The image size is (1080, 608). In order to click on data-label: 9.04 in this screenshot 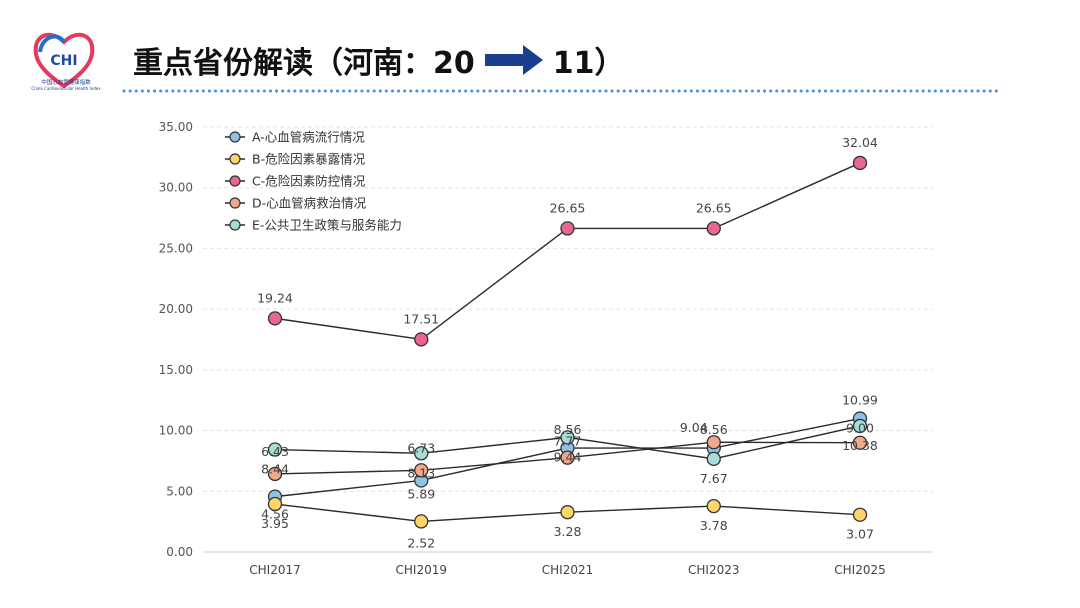, I will do `click(694, 427)`.